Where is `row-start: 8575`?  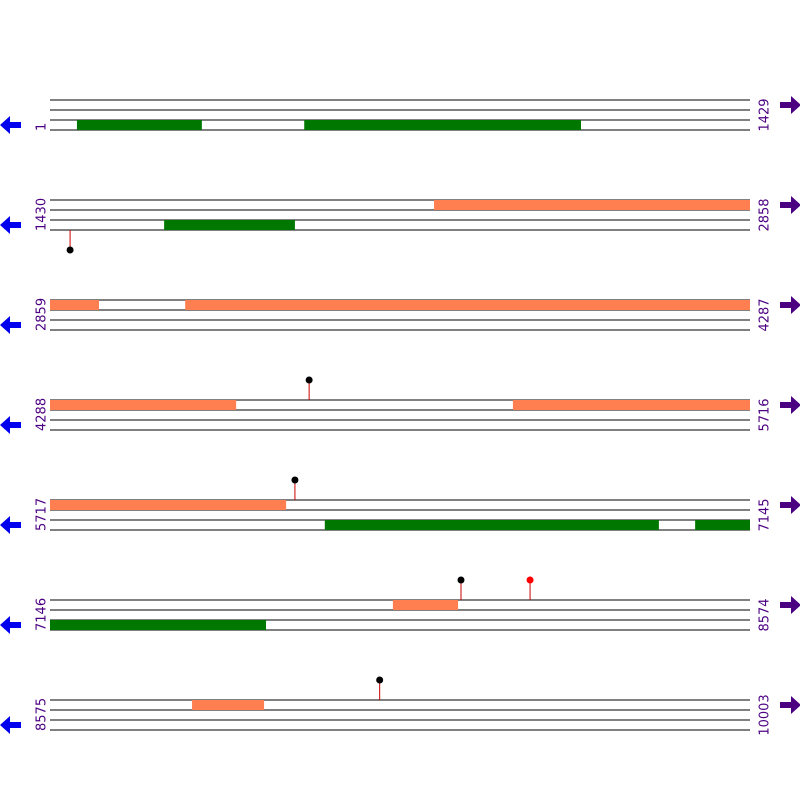 row-start: 8575 is located at coordinates (42, 714).